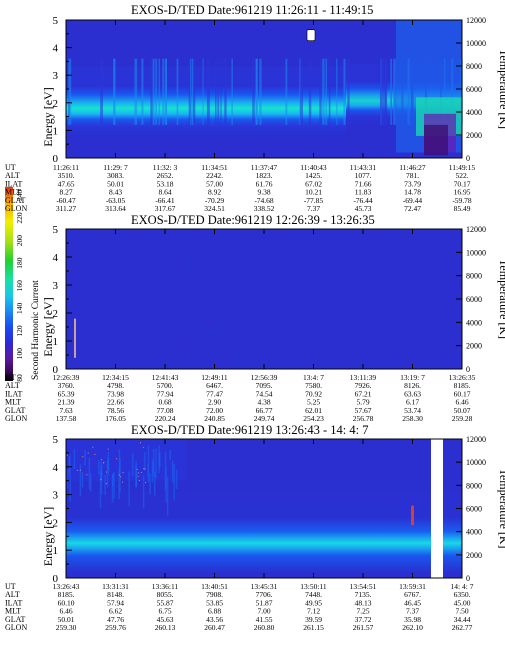  I want to click on table-cell: 4.38, so click(263, 402).